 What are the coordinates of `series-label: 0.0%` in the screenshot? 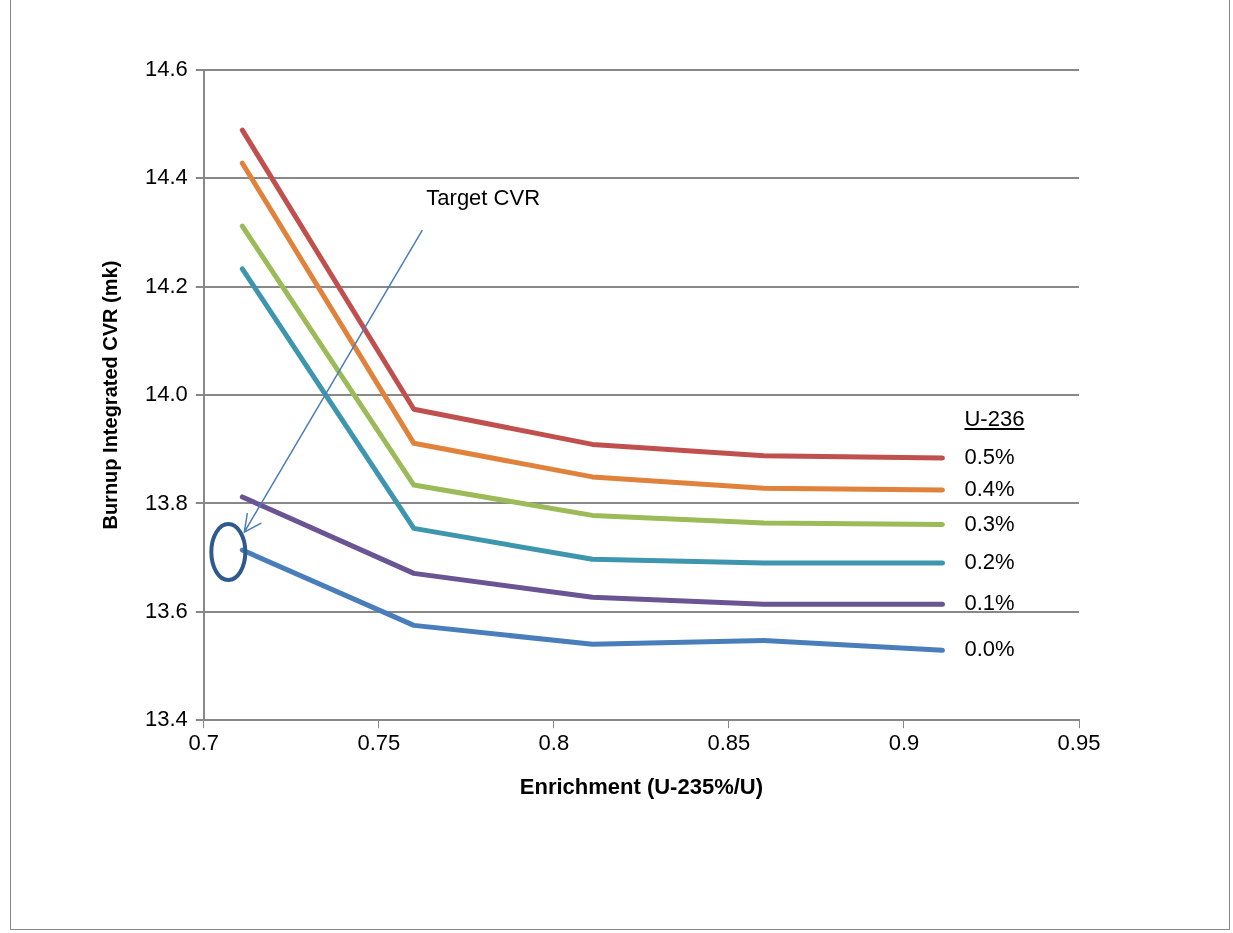 It's located at (989, 649).